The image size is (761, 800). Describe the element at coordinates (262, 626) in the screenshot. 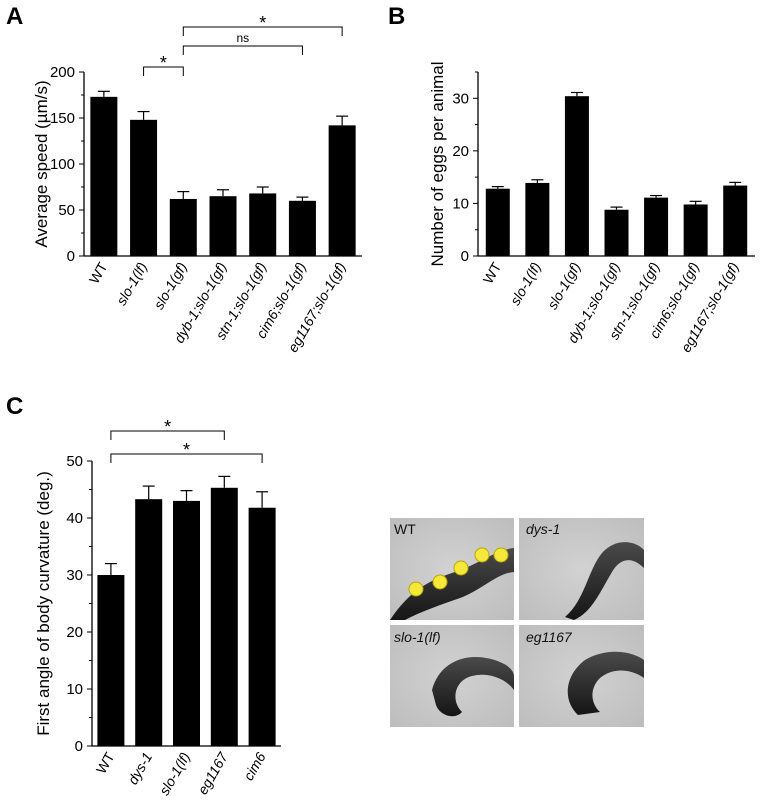

I see `bar-cim6` at that location.